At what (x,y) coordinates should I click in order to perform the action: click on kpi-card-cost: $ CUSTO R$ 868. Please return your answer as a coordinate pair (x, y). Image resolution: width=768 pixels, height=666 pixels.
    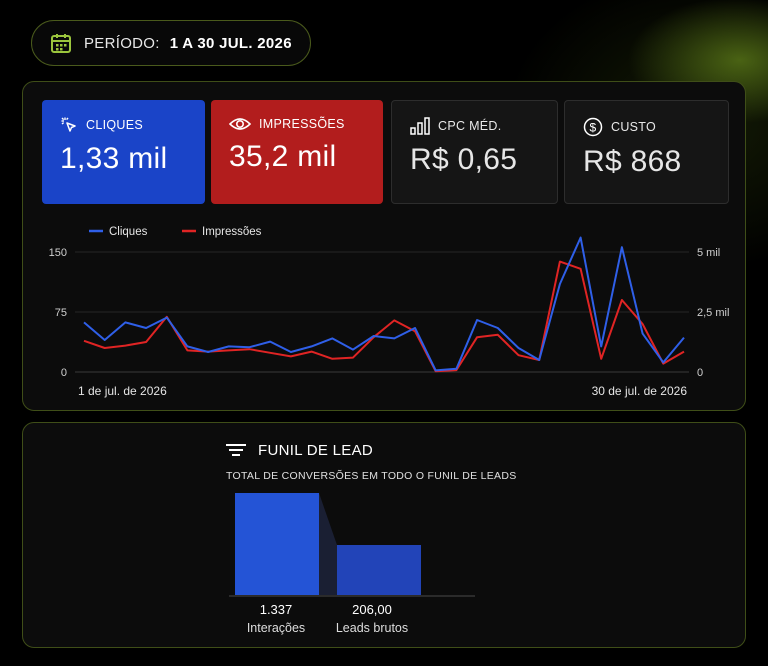
    Looking at the image, I should click on (646, 152).